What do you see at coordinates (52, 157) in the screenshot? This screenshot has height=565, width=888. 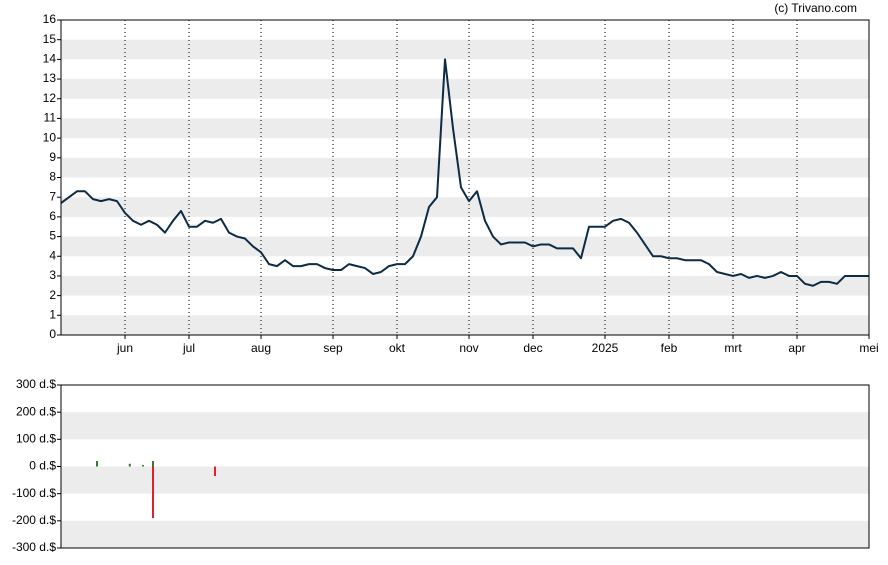 I see `y-tick-label: 9` at bounding box center [52, 157].